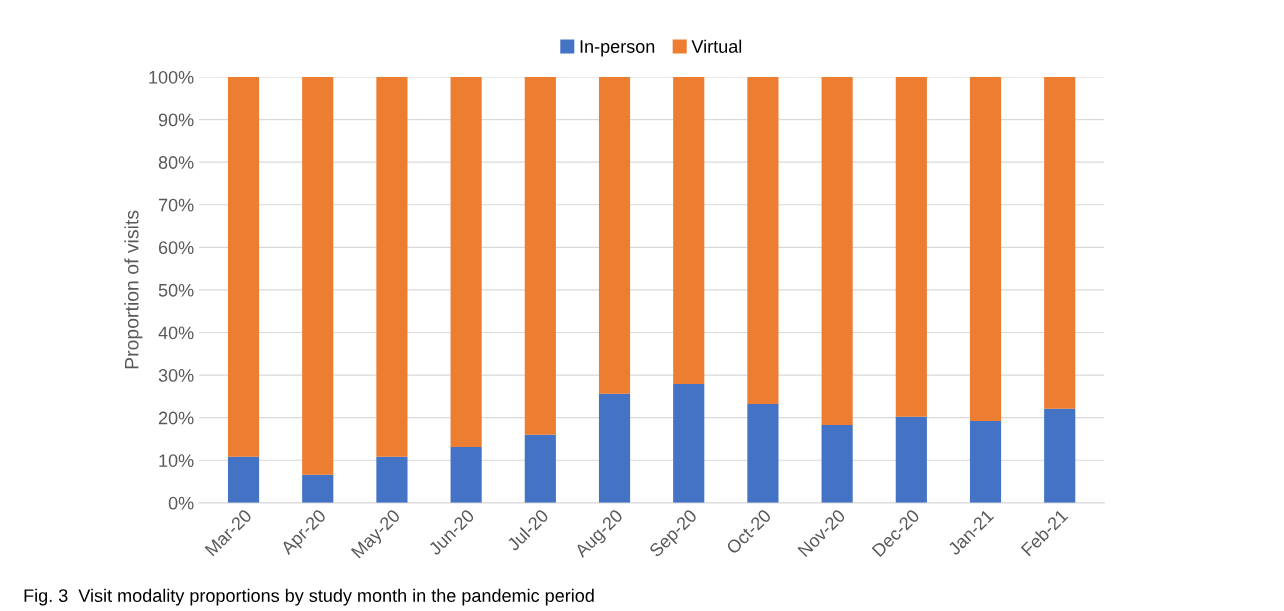 Image resolution: width=1284 pixels, height=611 pixels. I want to click on y-tick-label: 60%, so click(176, 248).